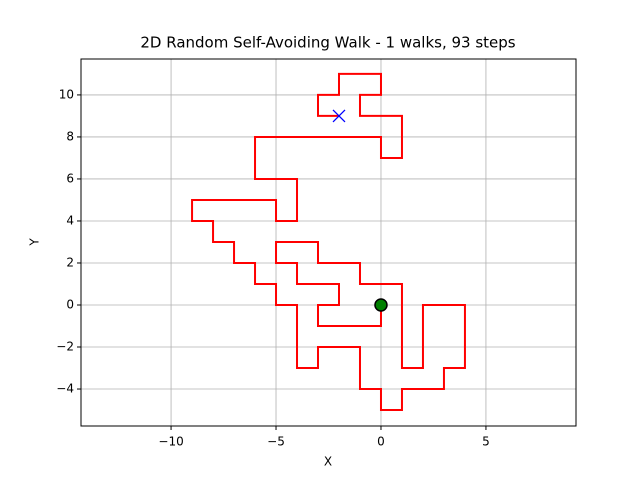  What do you see at coordinates (276, 442) in the screenshot?
I see `x-tick-label: −5` at bounding box center [276, 442].